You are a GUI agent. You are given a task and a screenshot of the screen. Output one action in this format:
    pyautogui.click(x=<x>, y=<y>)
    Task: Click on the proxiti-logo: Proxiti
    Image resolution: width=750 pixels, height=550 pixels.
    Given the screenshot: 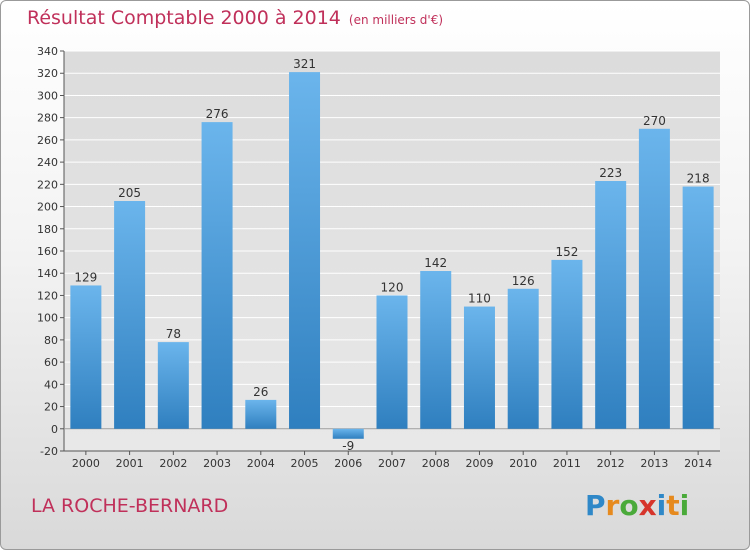 What is the action you would take?
    pyautogui.click(x=637, y=505)
    